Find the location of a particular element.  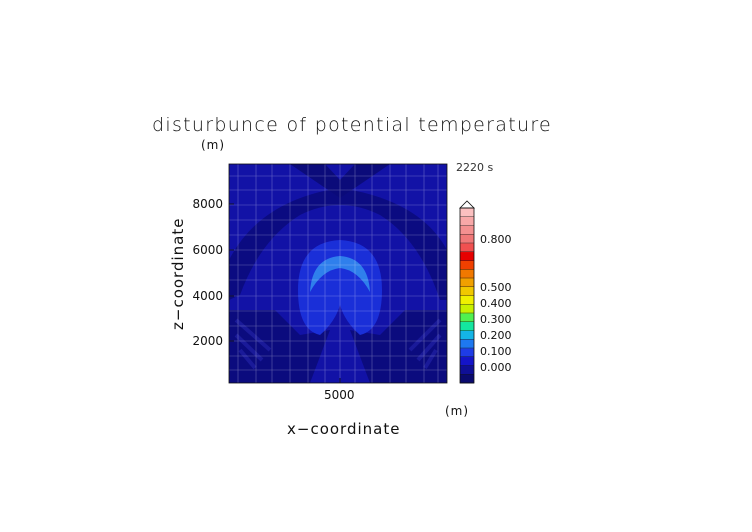

colorbar-tick-0000: 0.000 is located at coordinates (496, 367).